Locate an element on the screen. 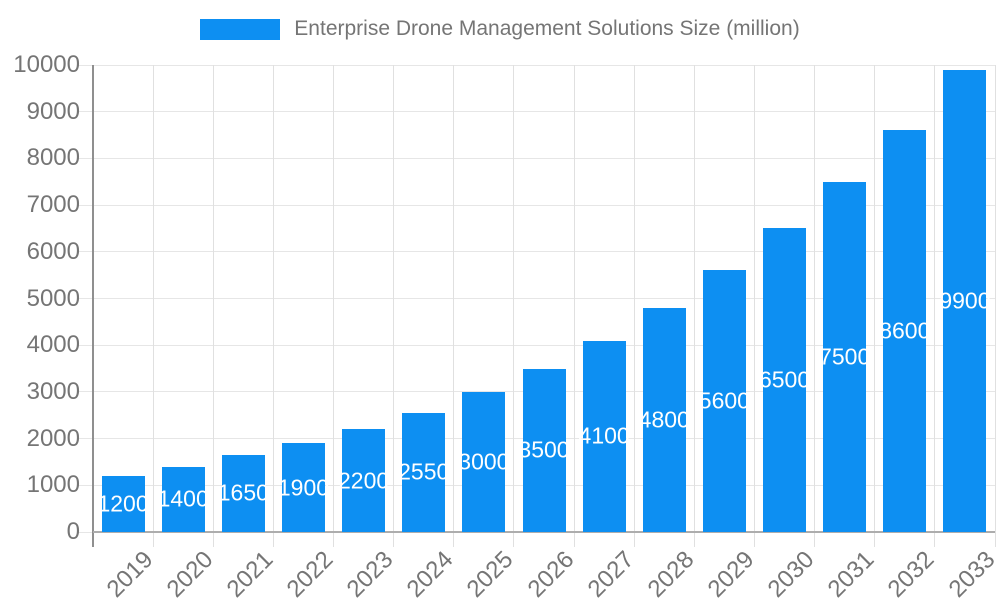 The image size is (1000, 600). x-axis-tick-label: 2033 is located at coordinates (971, 573).